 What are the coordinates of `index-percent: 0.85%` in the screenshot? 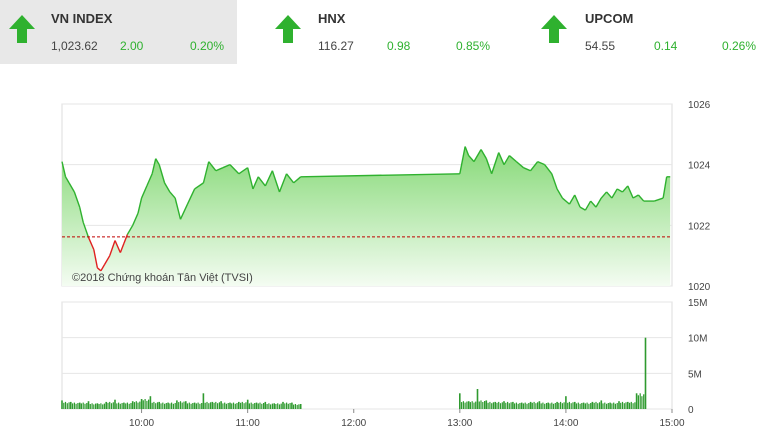 It's located at (472, 46).